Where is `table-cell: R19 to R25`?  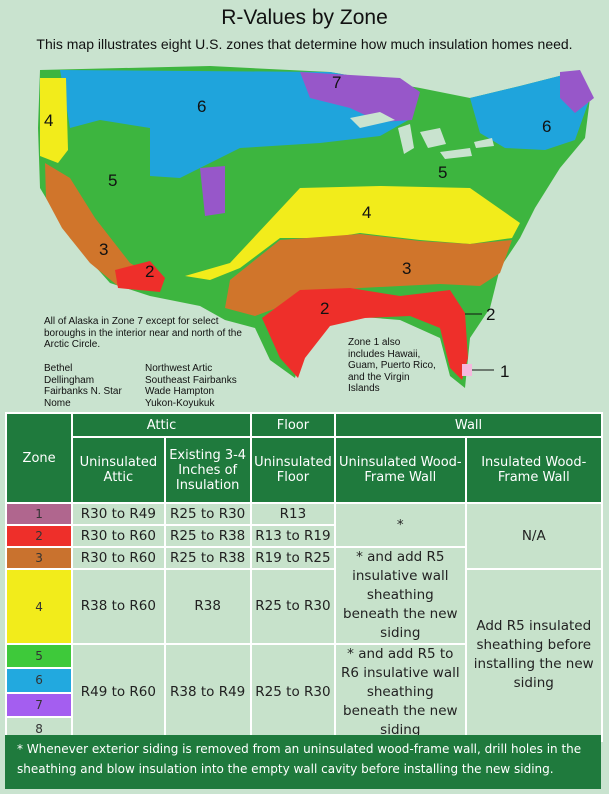 table-cell: R19 to R25 is located at coordinates (293, 558).